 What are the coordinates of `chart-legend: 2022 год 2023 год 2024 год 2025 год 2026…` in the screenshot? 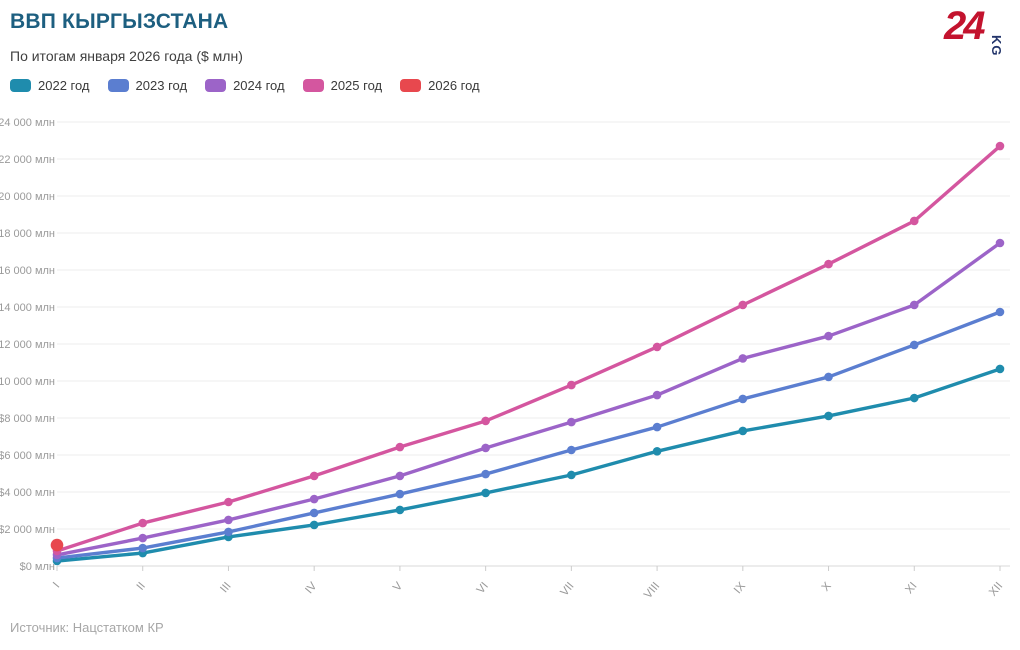 It's located at (245, 85).